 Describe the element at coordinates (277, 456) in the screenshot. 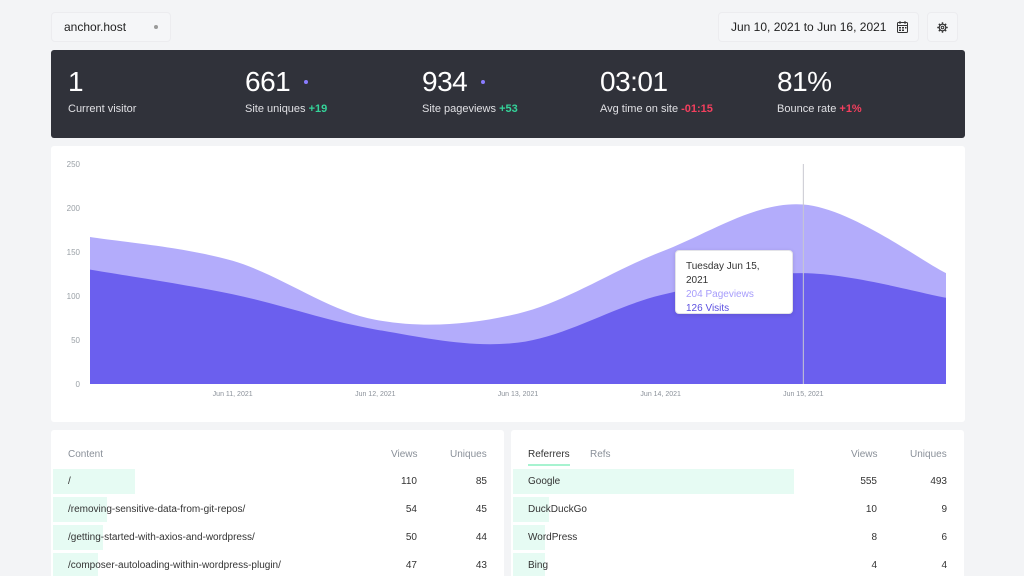

I see `table-header: Content Views Uniques` at that location.